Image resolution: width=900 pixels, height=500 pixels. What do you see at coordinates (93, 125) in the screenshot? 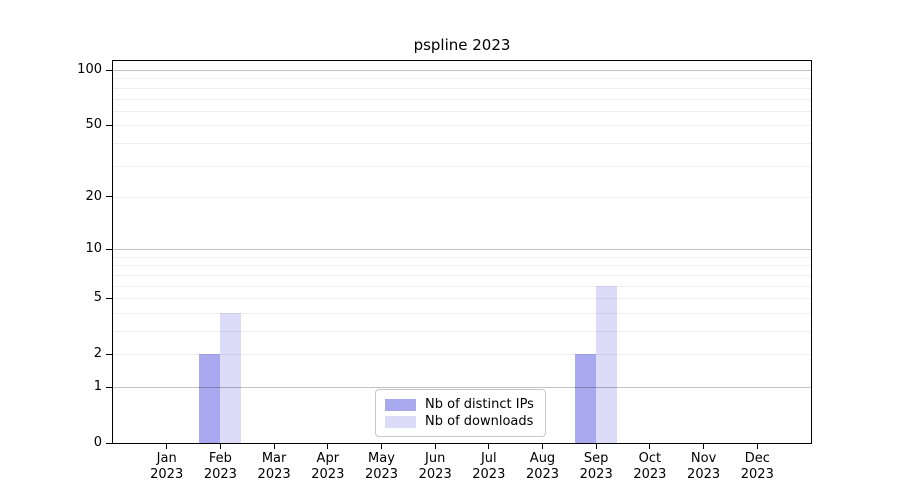
I see `y-tick-label: 50` at bounding box center [93, 125].